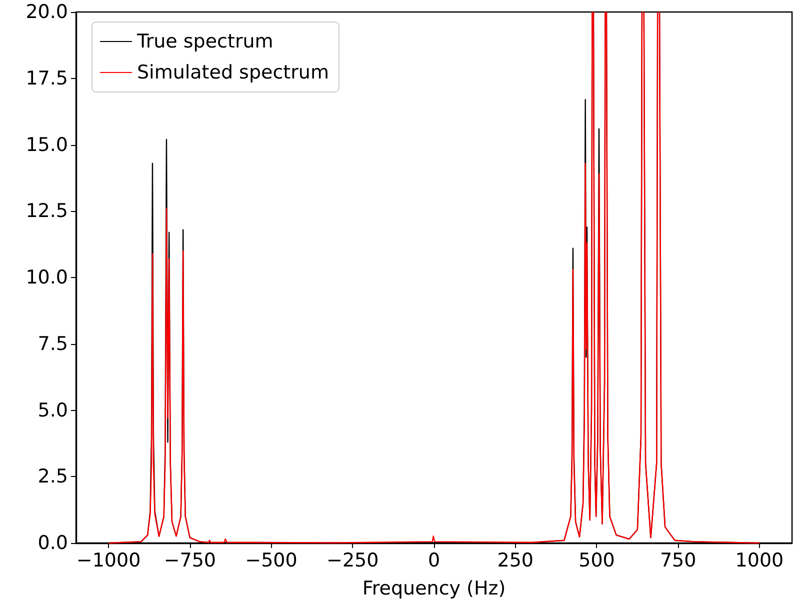 The width and height of the screenshot is (793, 613). Describe the element at coordinates (47, 145) in the screenshot. I see `y-tick-label: 15.0` at that location.